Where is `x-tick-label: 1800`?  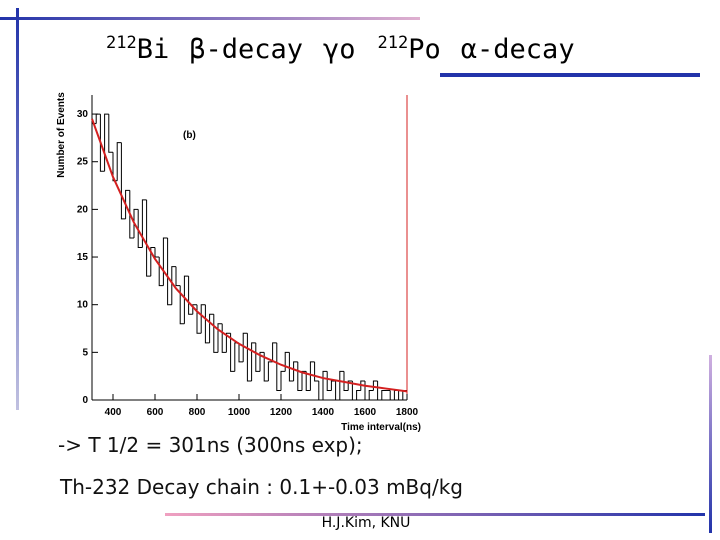
x-tick-label: 1800 is located at coordinates (407, 412).